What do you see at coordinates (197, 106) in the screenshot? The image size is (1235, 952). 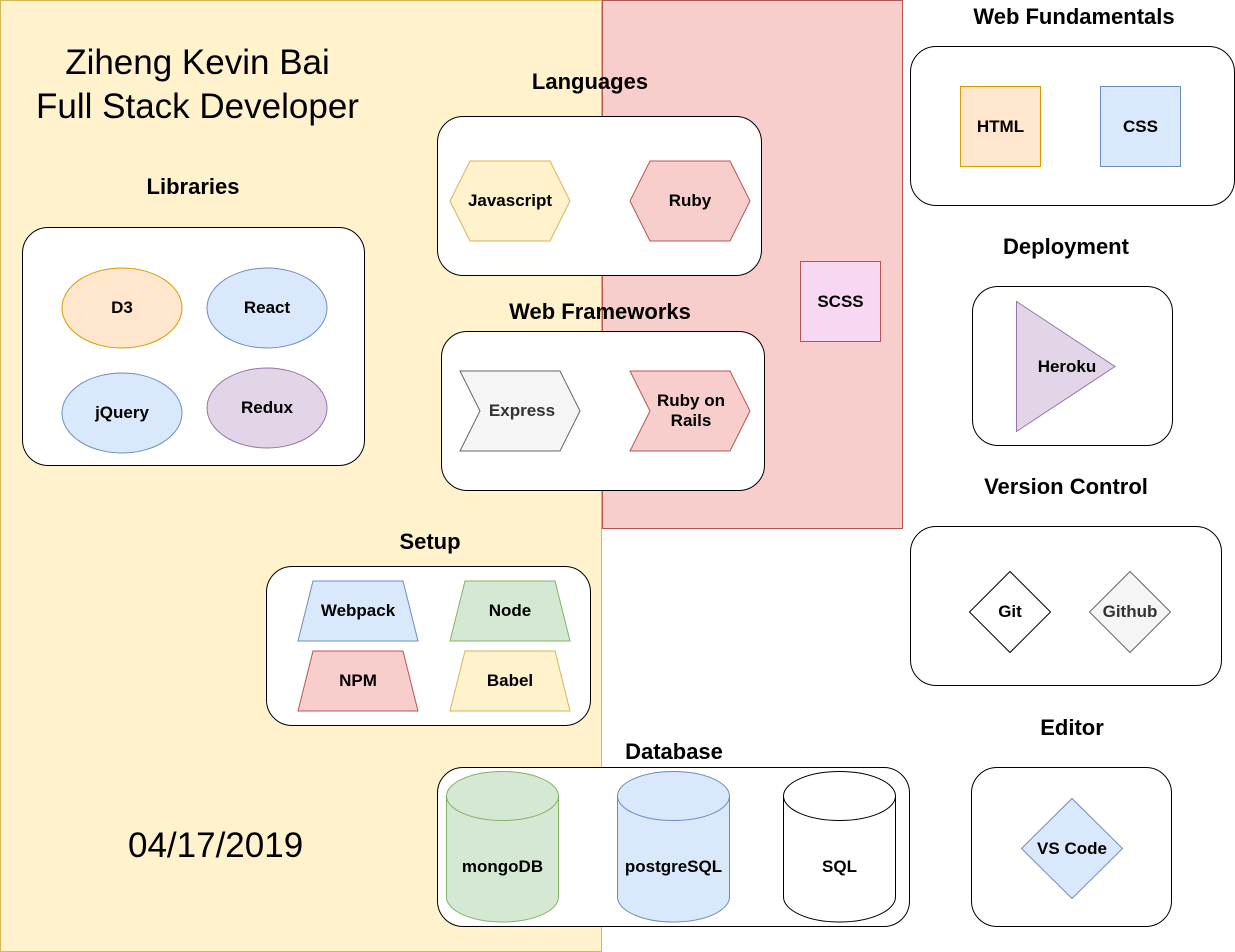 I see `author-role: Full Stack Developer` at bounding box center [197, 106].